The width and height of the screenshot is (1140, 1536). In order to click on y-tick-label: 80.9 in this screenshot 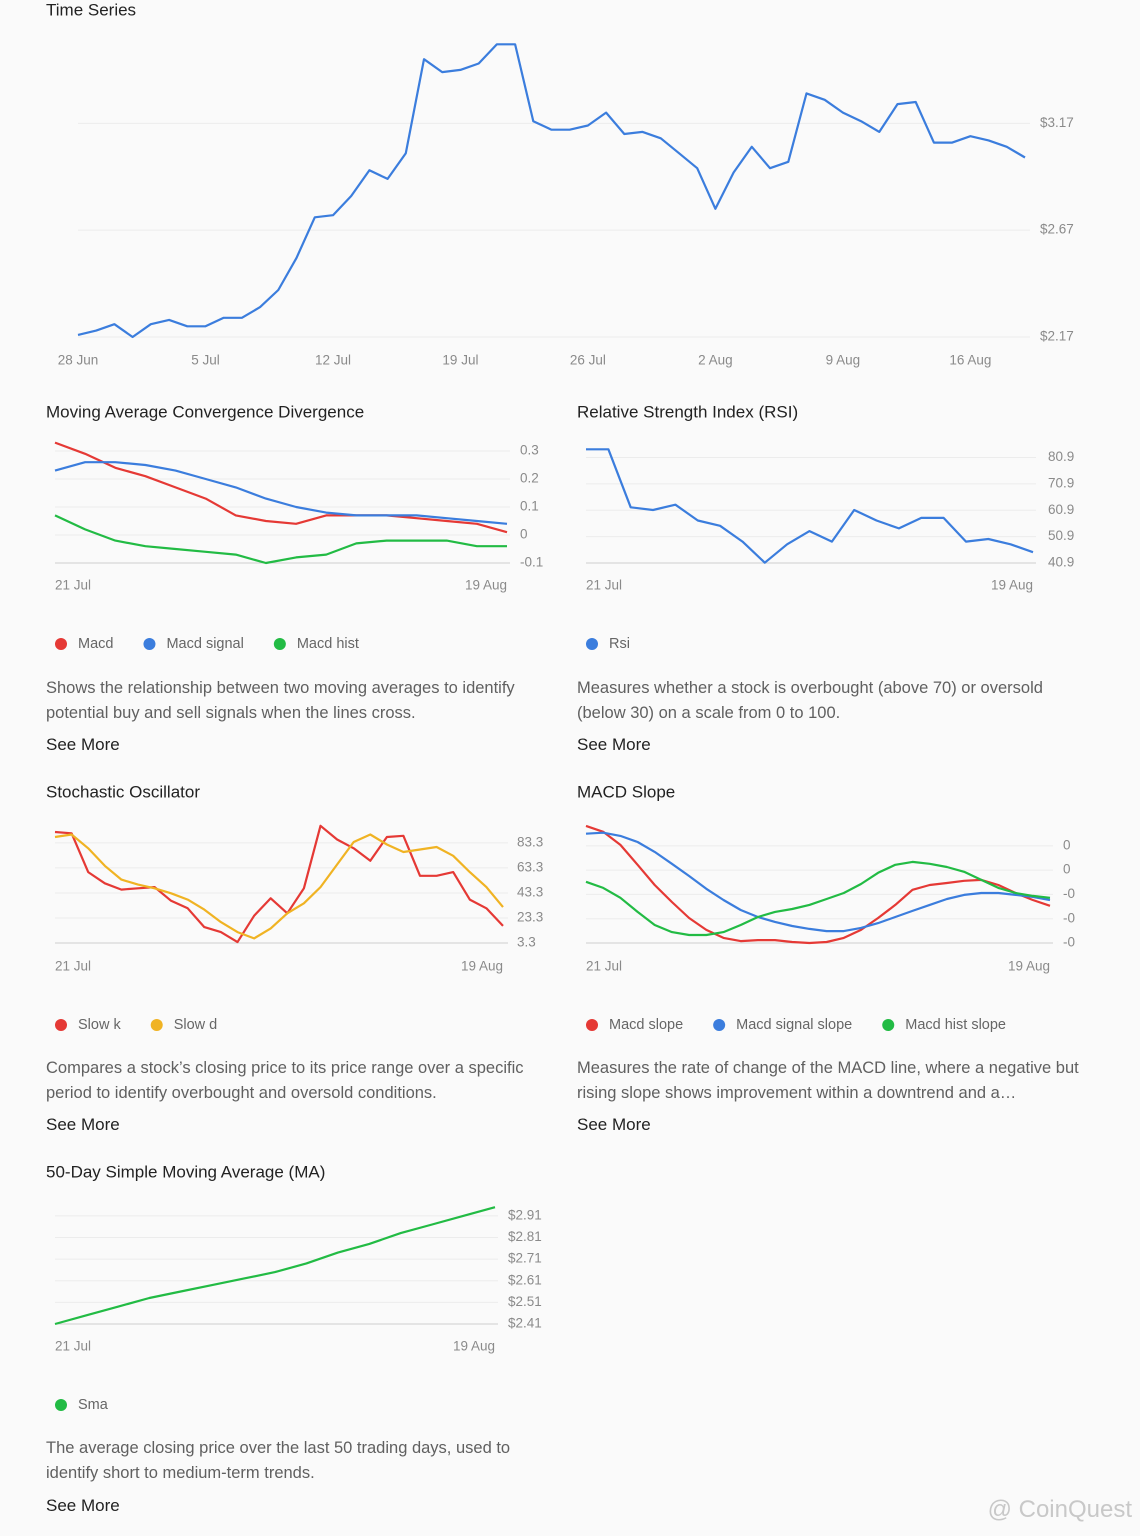, I will do `click(1061, 456)`.